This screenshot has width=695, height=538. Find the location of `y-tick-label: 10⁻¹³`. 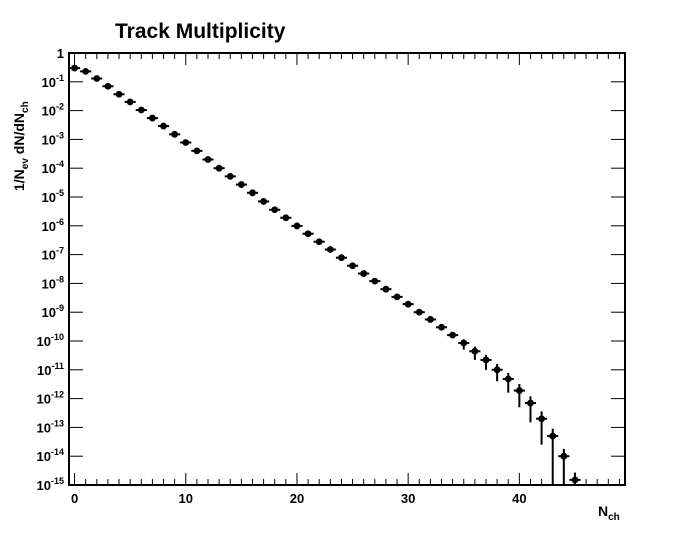

y-tick-label: 10⁻¹³ is located at coordinates (50, 426).